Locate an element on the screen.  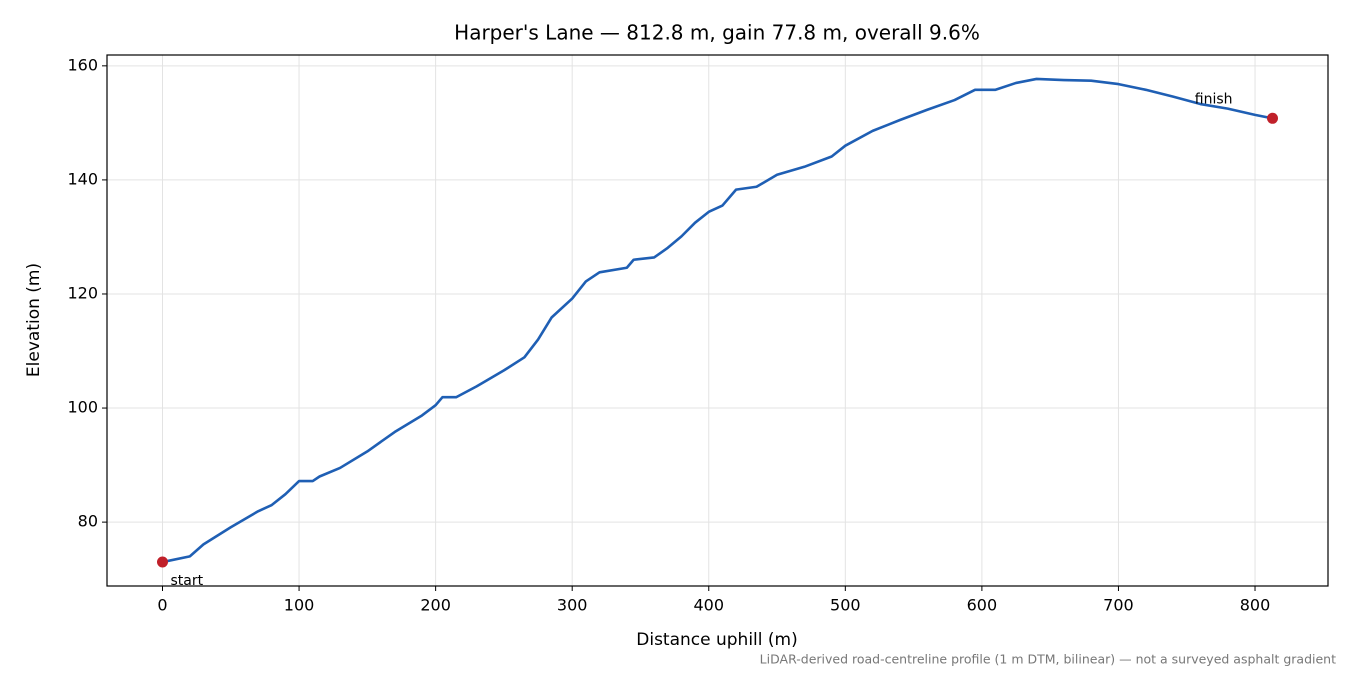
x-tick-label: 800 is located at coordinates (1255, 605).